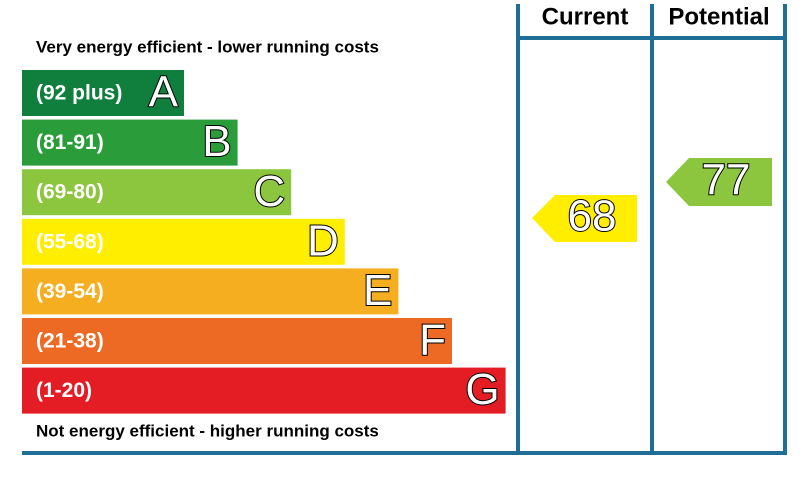 The width and height of the screenshot is (811, 495). I want to click on potential-arrow, so click(719, 182).